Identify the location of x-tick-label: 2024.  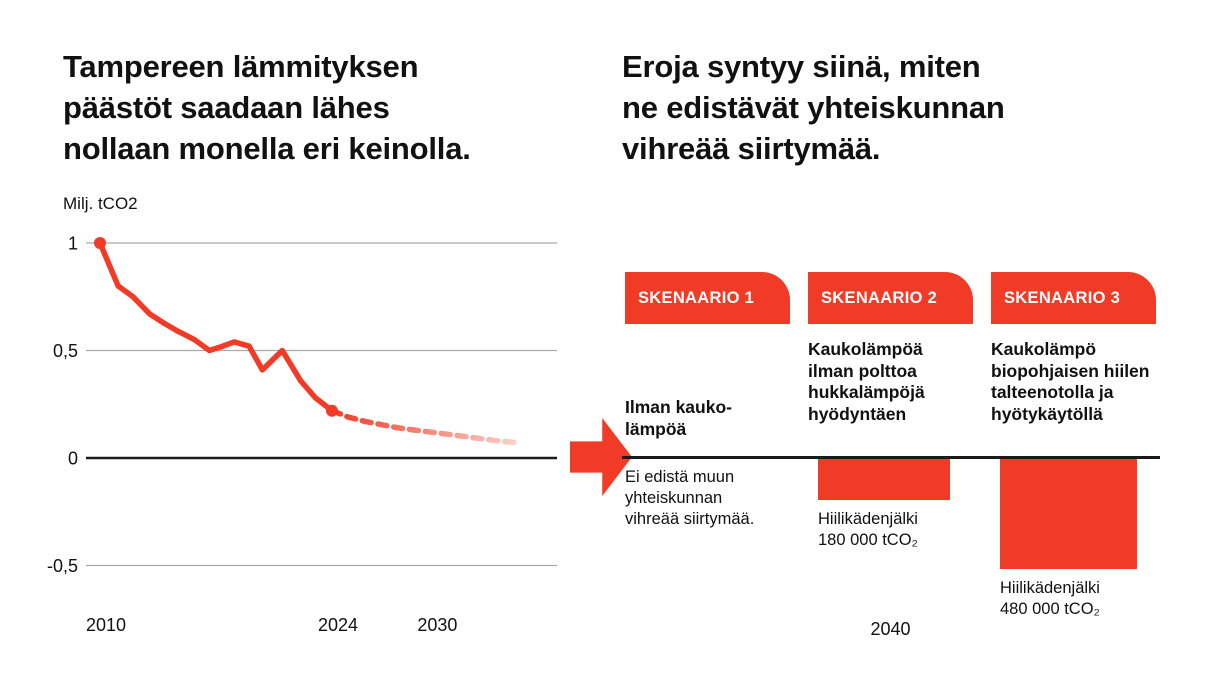
(338, 625).